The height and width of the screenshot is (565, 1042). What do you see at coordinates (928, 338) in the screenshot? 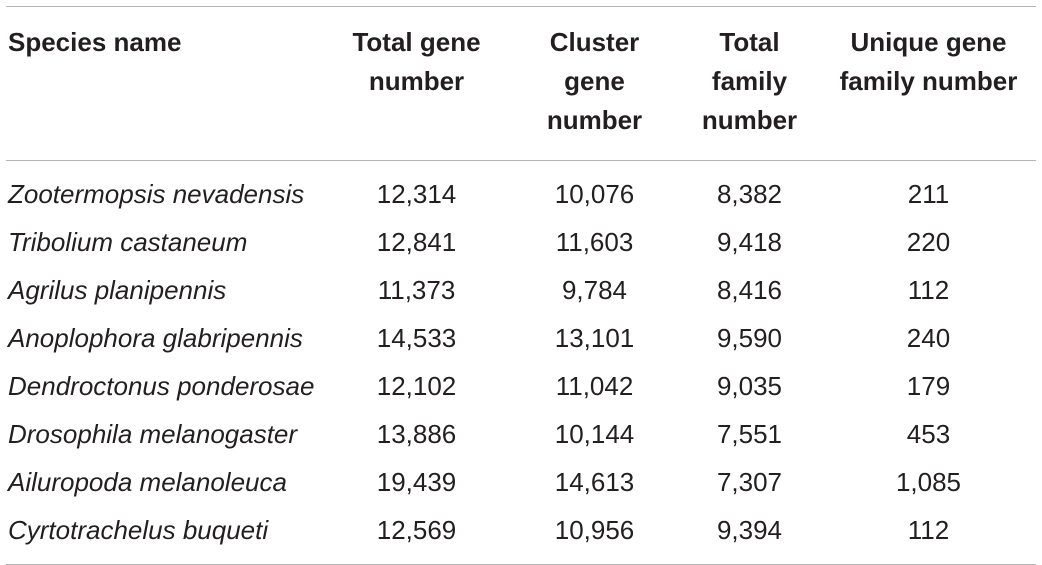
I see `cell-unique-gene-family-number: 240` at bounding box center [928, 338].